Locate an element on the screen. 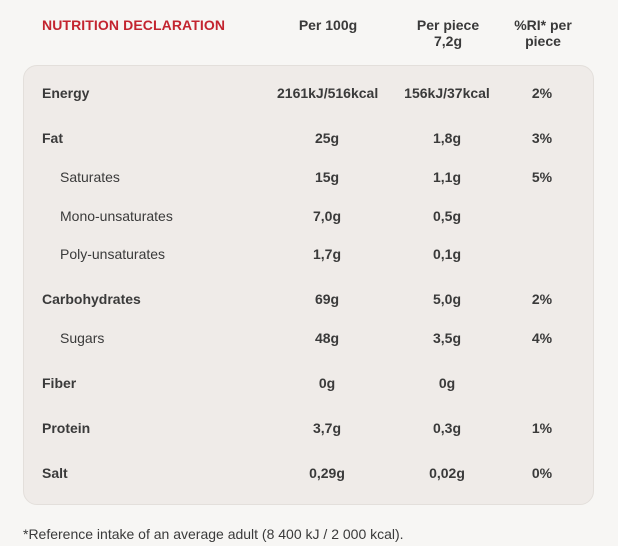  value-per-100g: 69g is located at coordinates (327, 299).